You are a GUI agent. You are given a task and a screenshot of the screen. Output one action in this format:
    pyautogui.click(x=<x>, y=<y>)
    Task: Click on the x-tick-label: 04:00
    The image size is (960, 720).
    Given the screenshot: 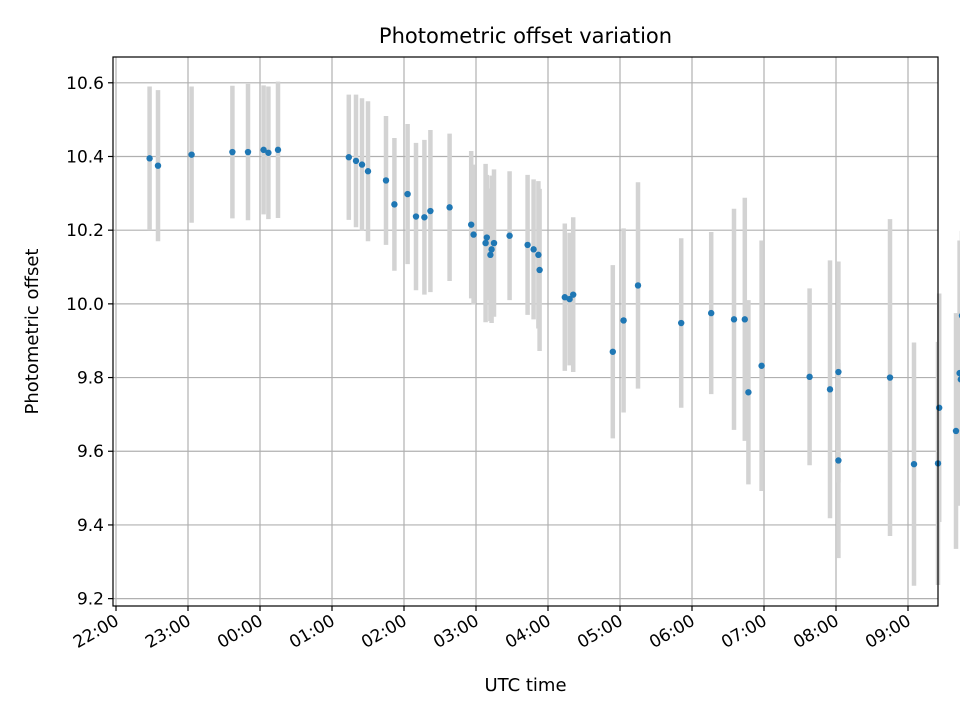 What is the action you would take?
    pyautogui.click(x=528, y=632)
    